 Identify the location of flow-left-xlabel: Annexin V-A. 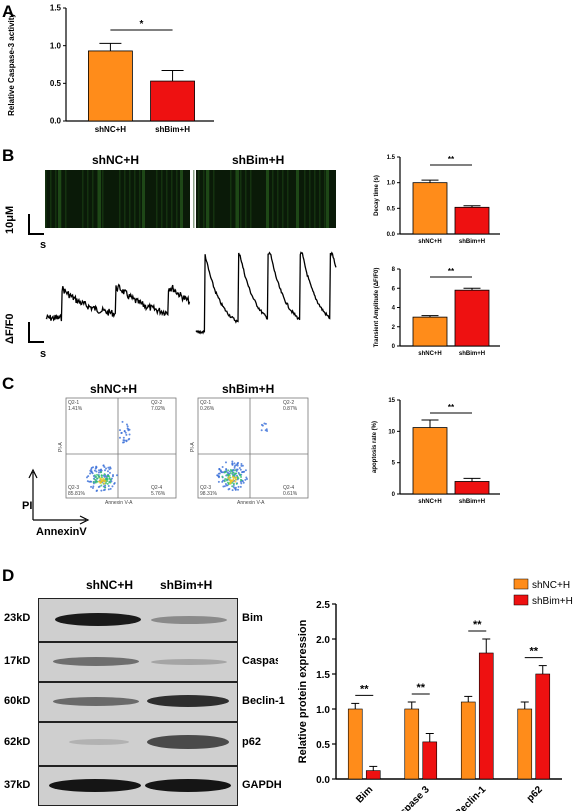
(119, 503).